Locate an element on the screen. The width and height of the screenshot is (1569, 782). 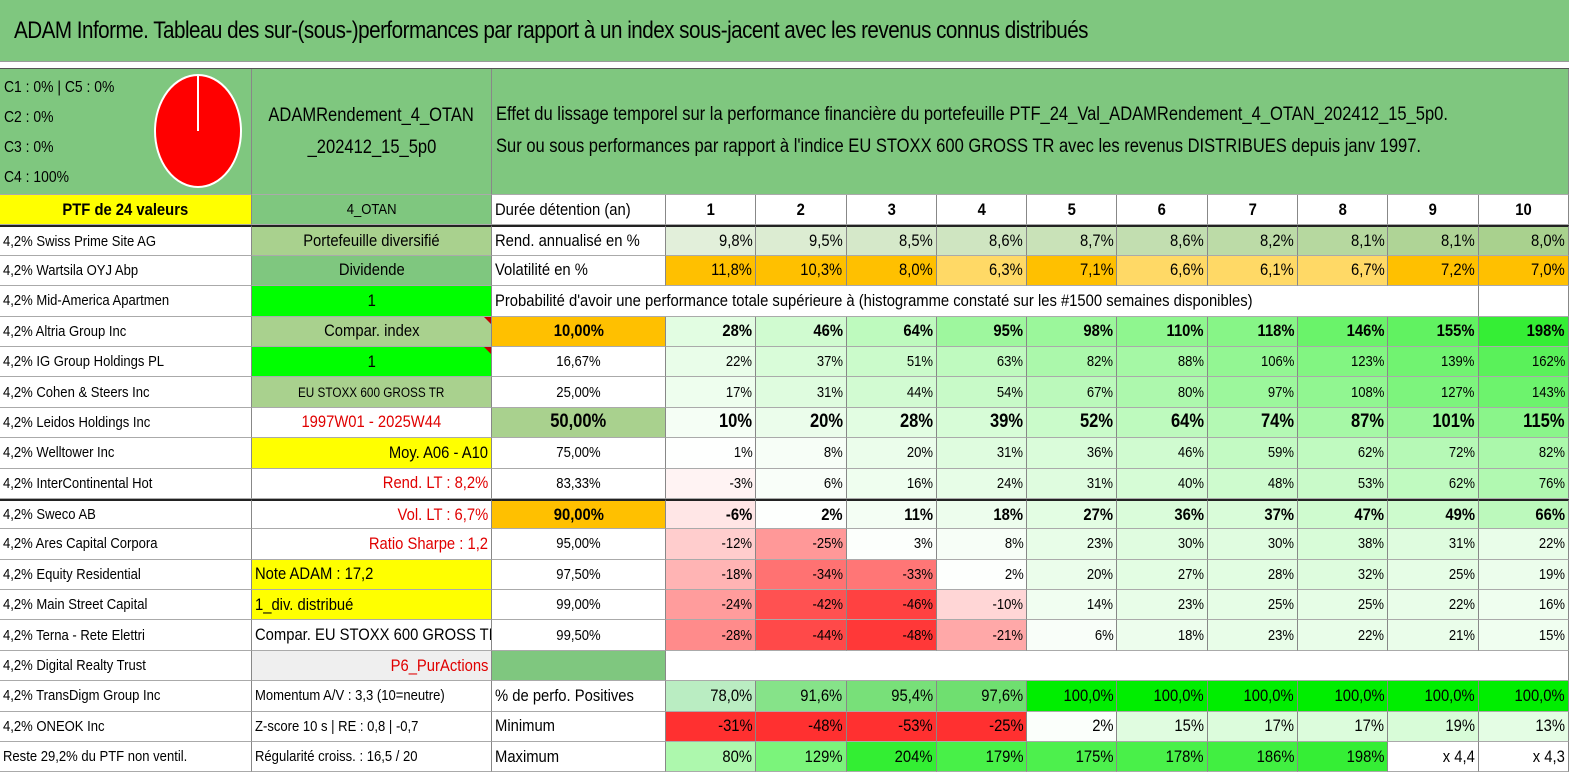
rend-value: 8,1% is located at coordinates (1433, 240).